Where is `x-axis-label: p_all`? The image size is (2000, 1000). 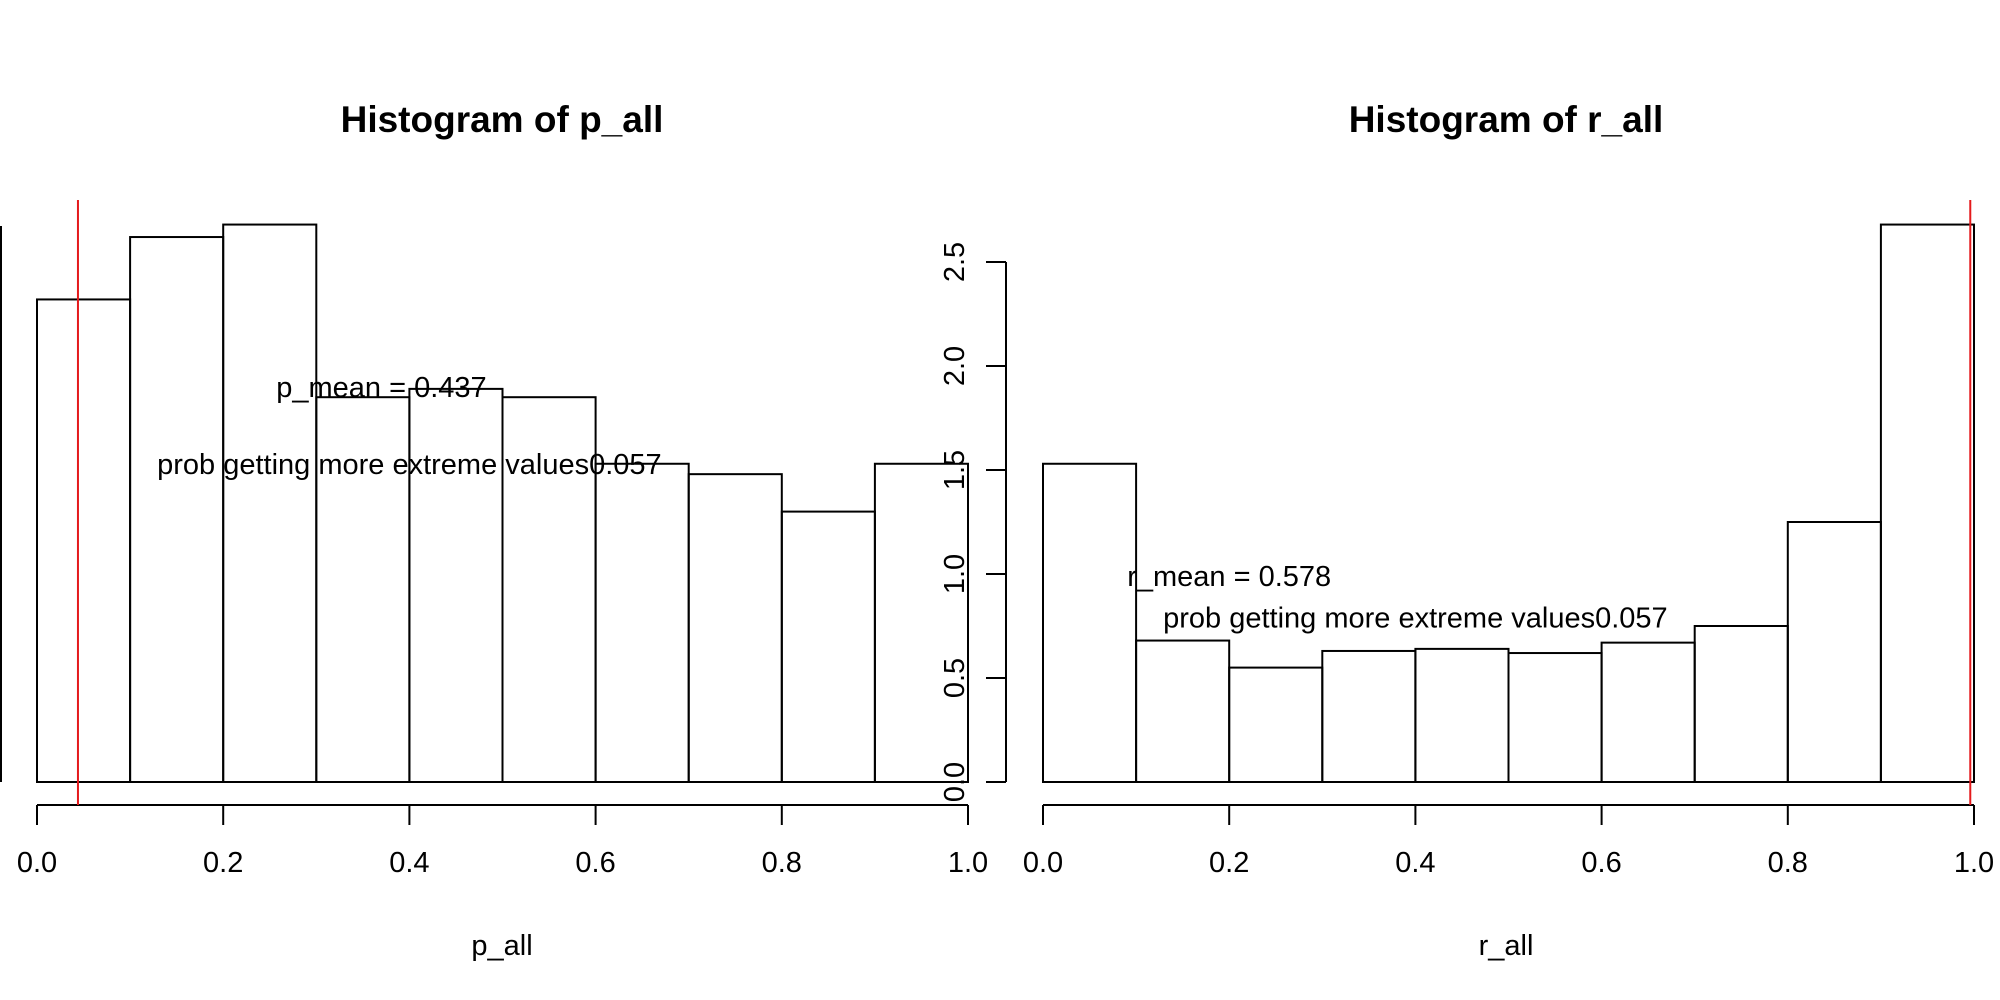
x-axis-label: p_all is located at coordinates (501, 946).